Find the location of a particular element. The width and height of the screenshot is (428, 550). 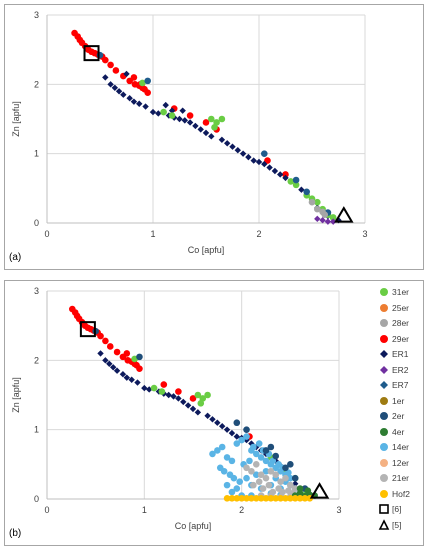

legend-item: 4er is located at coordinates (391, 432).